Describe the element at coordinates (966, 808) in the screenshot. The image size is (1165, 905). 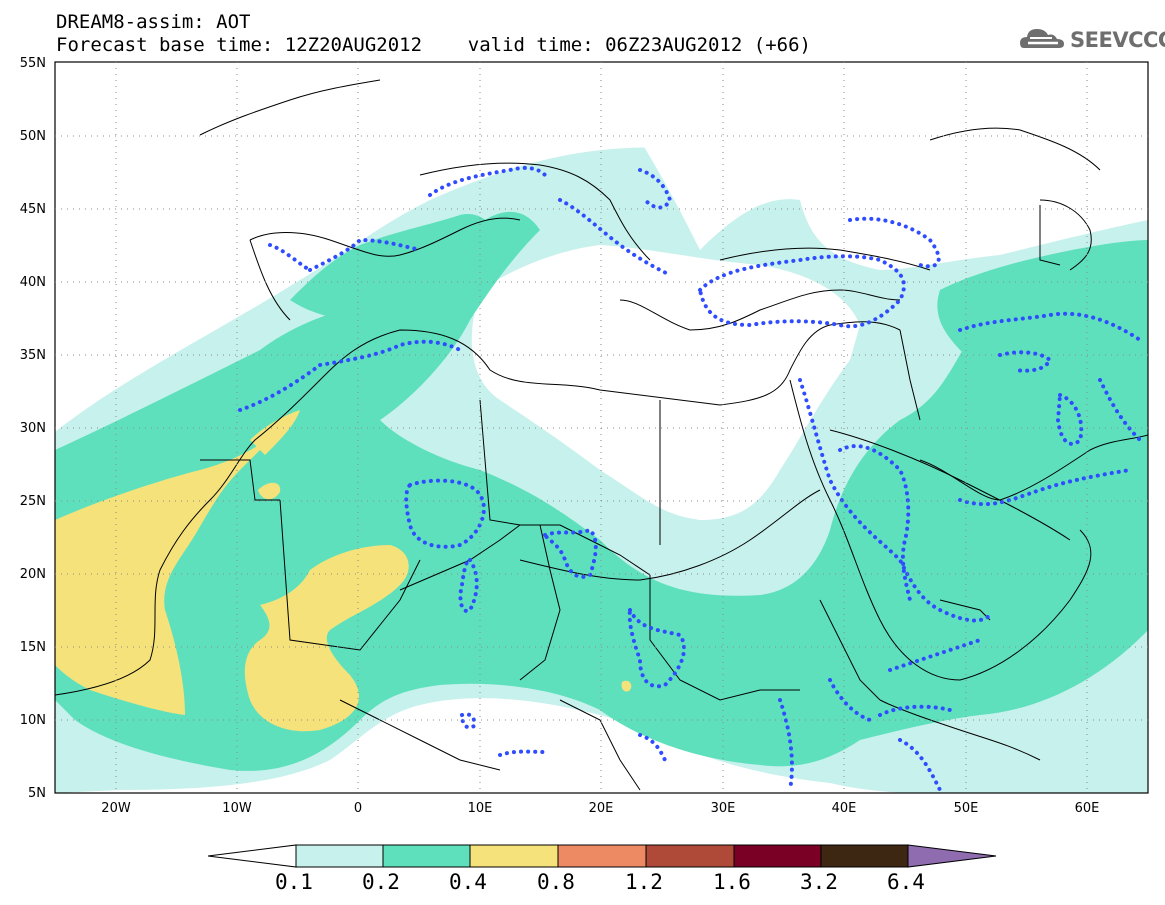
I see `lon-label: 50E` at that location.